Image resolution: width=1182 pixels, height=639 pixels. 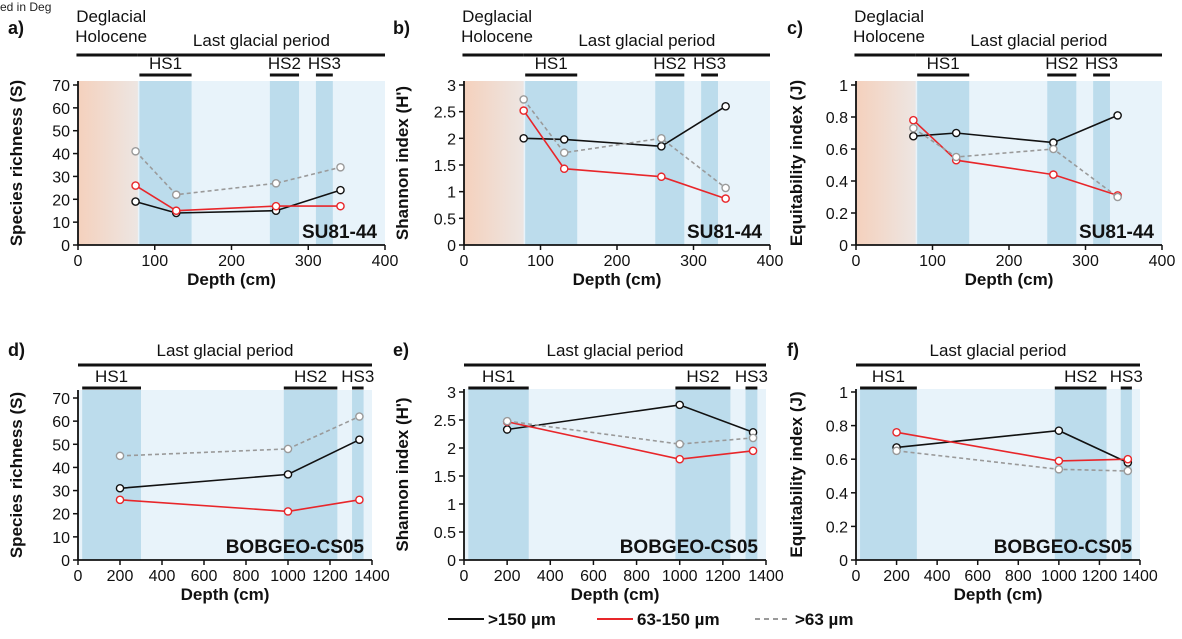 I want to click on y-tick-label: 2.5, so click(x=445, y=113).